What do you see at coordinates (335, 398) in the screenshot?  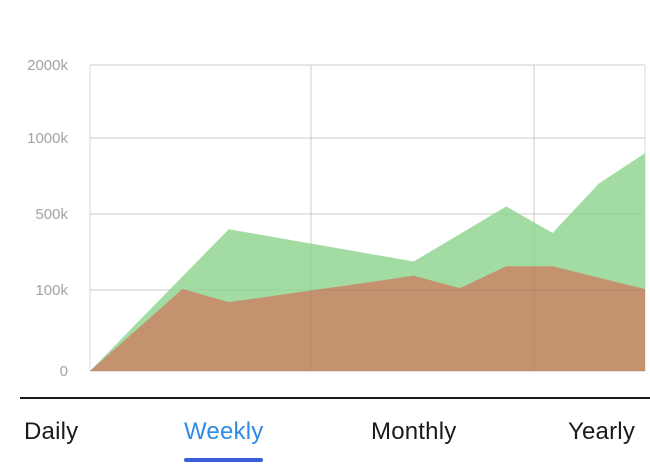 I see `divider-line` at bounding box center [335, 398].